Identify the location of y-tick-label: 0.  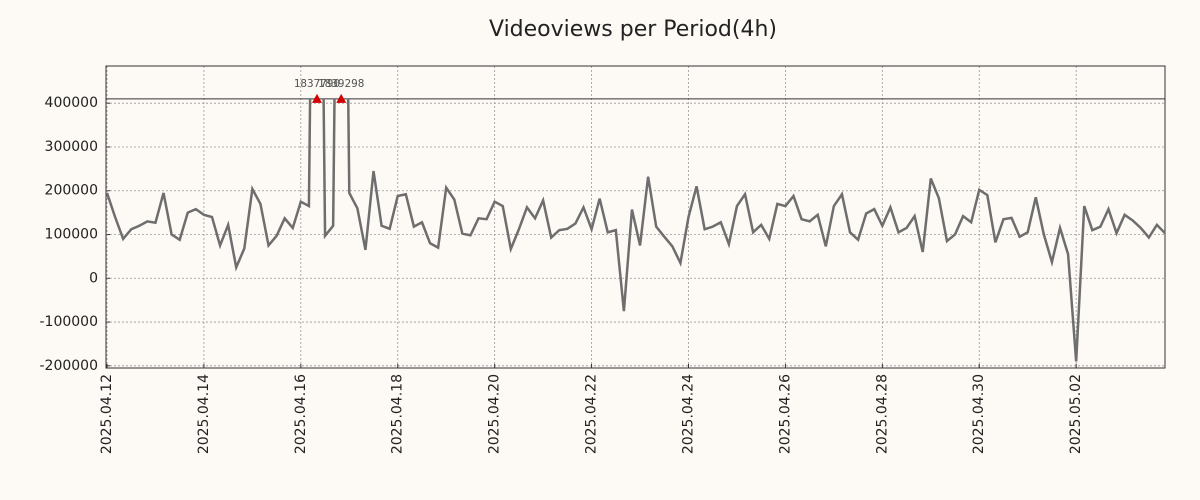
(93, 278).